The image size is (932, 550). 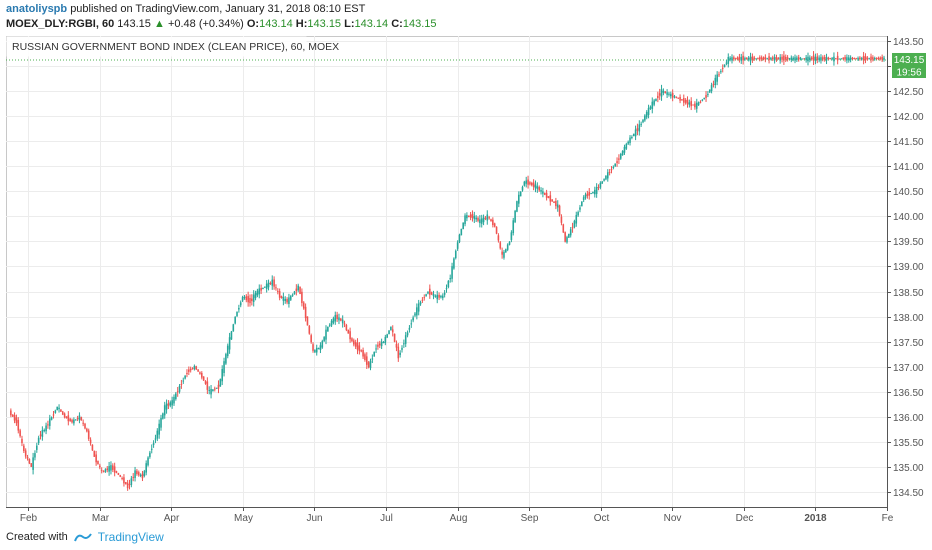 What do you see at coordinates (908, 73) in the screenshot?
I see `time-tag-text: 19:56` at bounding box center [908, 73].